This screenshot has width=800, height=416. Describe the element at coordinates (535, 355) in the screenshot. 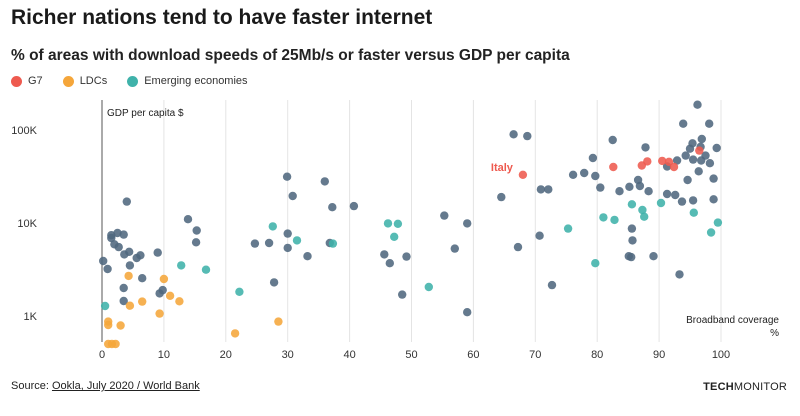

I see `x-tick-label-70: 70` at that location.